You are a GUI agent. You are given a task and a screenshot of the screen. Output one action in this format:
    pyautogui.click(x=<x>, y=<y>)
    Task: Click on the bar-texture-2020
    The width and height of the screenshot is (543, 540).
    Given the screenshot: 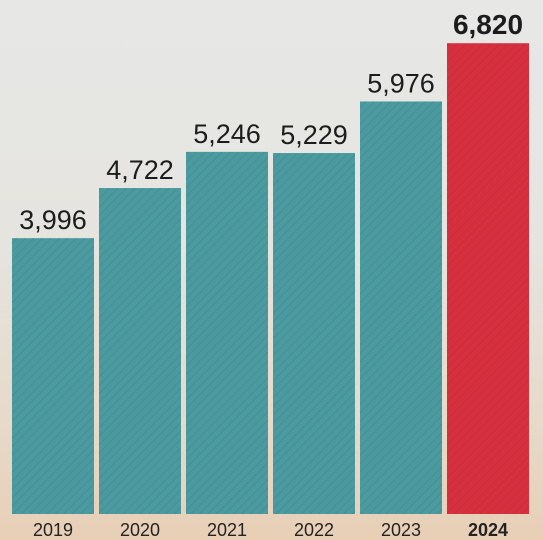 What is the action you would take?
    pyautogui.click(x=140, y=351)
    